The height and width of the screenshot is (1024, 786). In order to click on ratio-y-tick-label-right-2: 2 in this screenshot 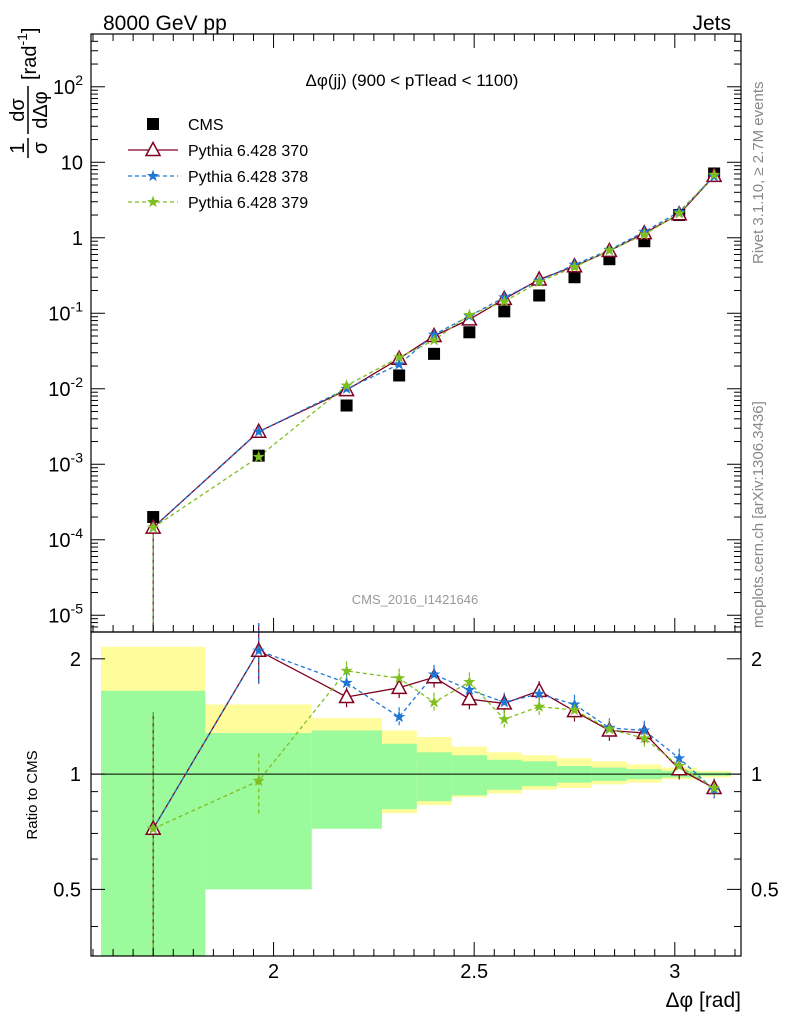, I will do `click(756, 660)`.